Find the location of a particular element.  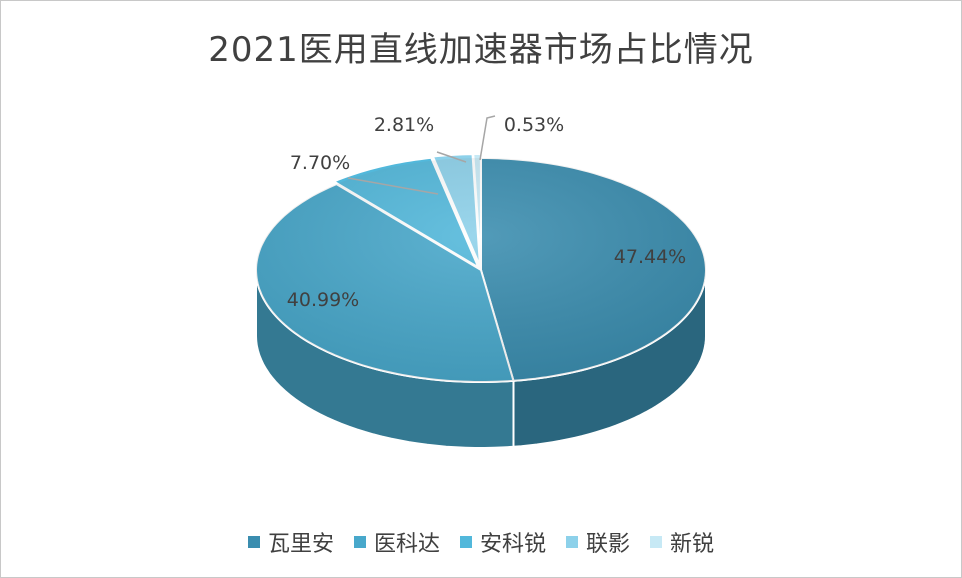

chart-legend: 瓦里安 医科达 安科锐 联影 新锐 is located at coordinates (481, 542).